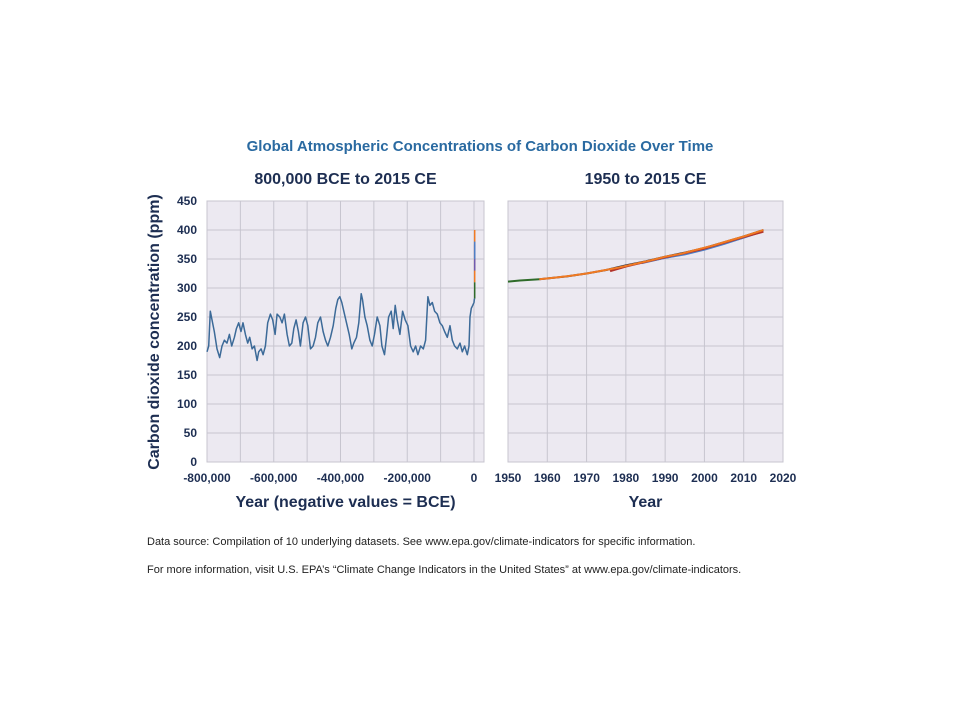  Describe the element at coordinates (704, 478) in the screenshot. I see `right-x-tick-label: 2000` at that location.